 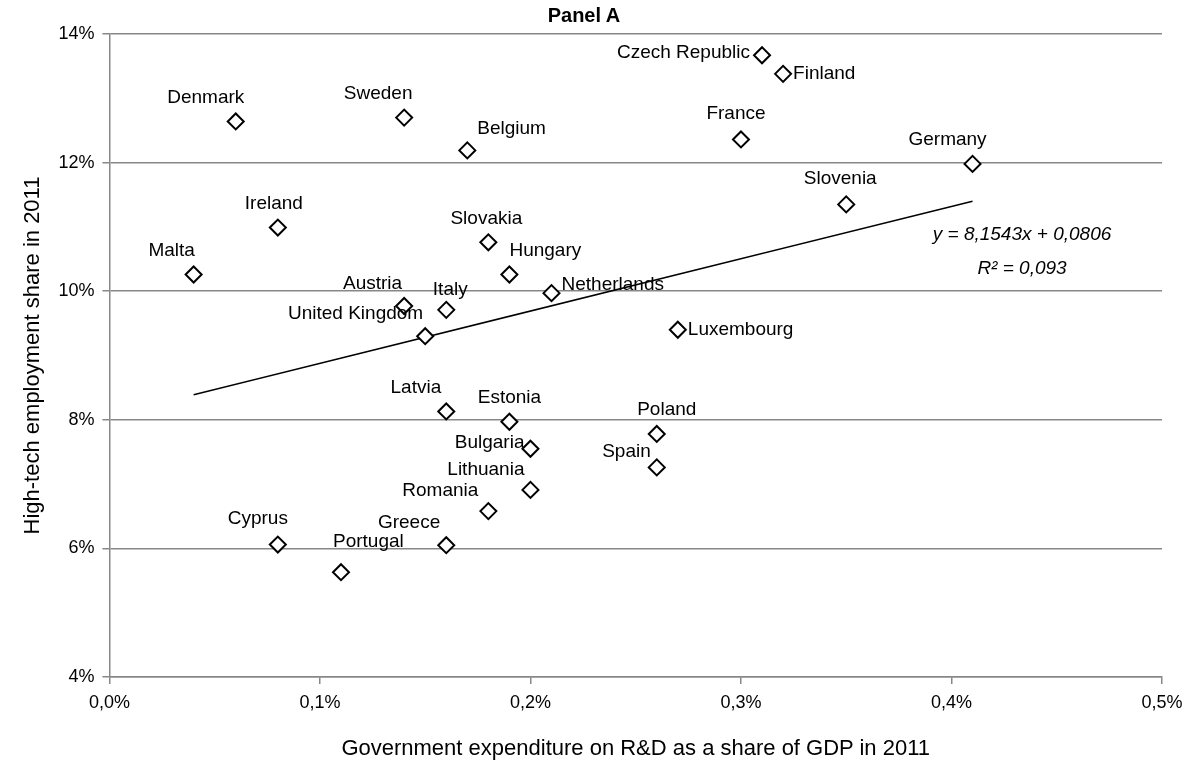 I want to click on annotation: Slovakia, so click(x=486, y=217).